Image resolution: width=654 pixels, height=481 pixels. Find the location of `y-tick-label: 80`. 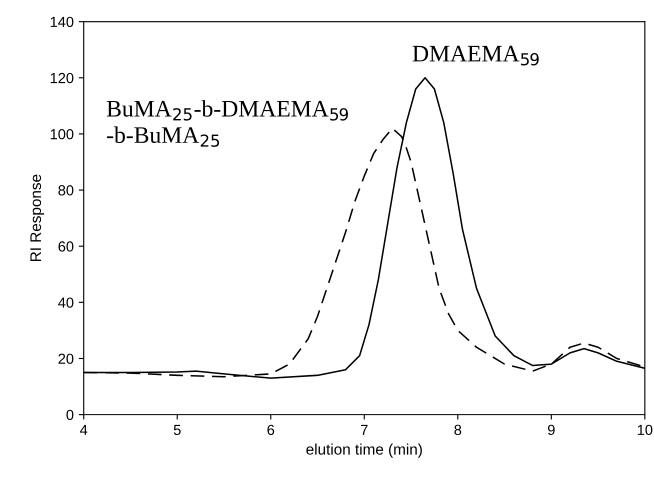

y-tick-label: 80 is located at coordinates (66, 190).